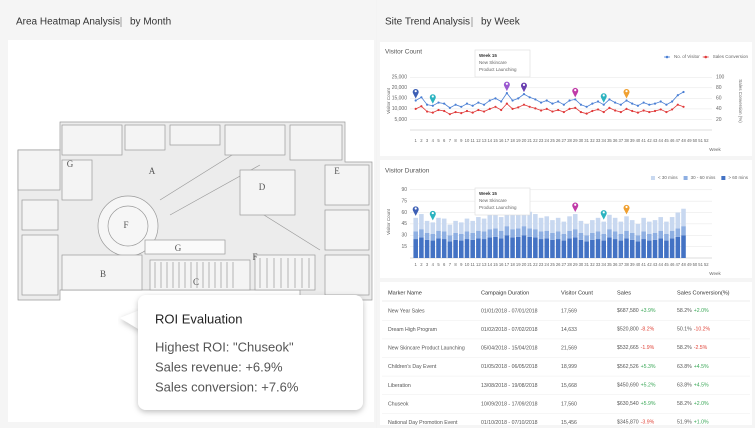 The image size is (755, 428). What do you see at coordinates (552, 264) in the screenshot?
I see `x-tick-label: 25` at bounding box center [552, 264].